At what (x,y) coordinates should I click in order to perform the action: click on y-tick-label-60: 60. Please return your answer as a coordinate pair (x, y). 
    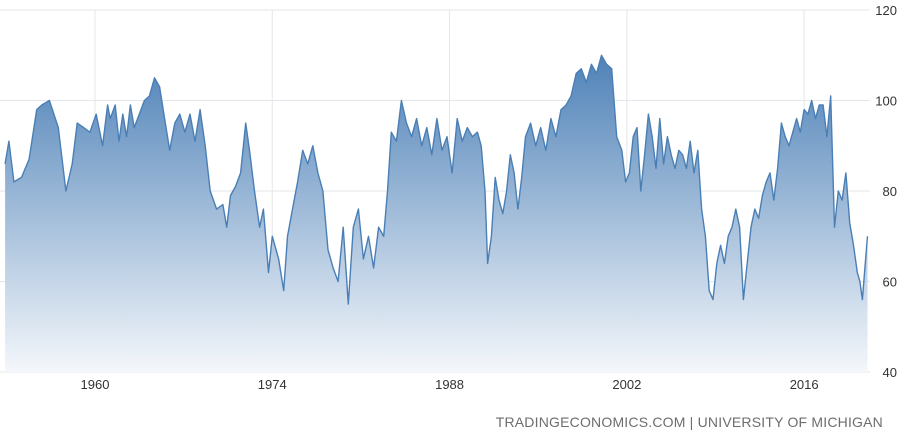
    Looking at the image, I should click on (890, 282).